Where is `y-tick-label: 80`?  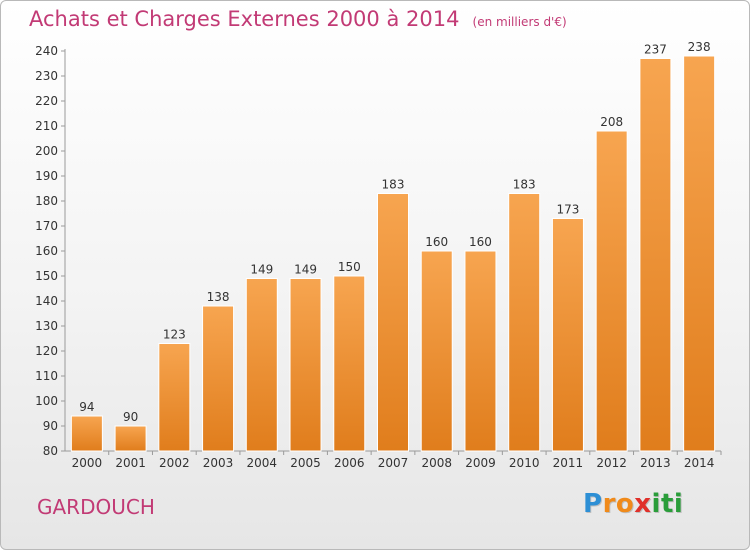 y-tick-label: 80 is located at coordinates (50, 451).